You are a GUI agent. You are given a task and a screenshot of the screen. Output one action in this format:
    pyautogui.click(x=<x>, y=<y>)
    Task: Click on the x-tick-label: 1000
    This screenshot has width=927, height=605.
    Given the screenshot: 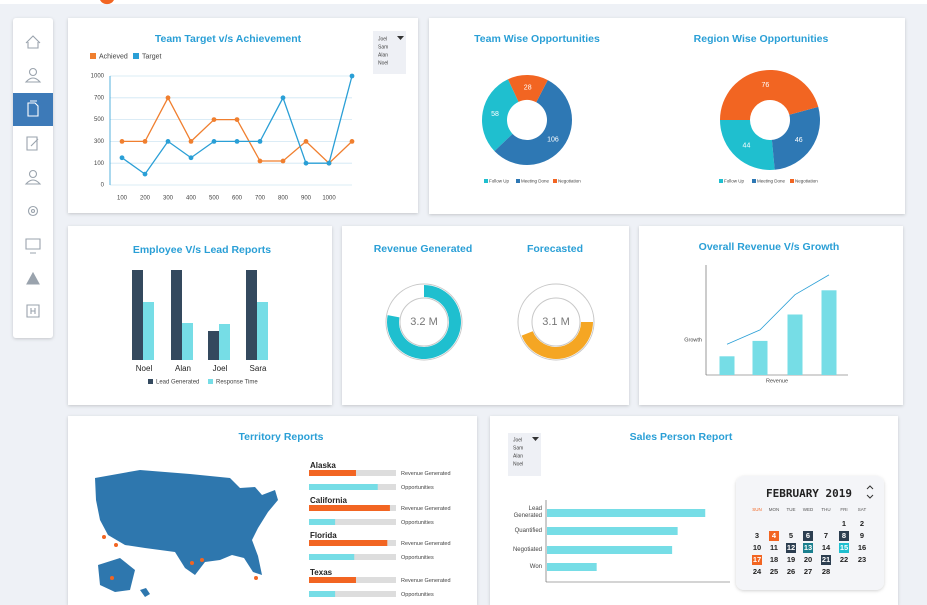 What is the action you would take?
    pyautogui.click(x=329, y=199)
    